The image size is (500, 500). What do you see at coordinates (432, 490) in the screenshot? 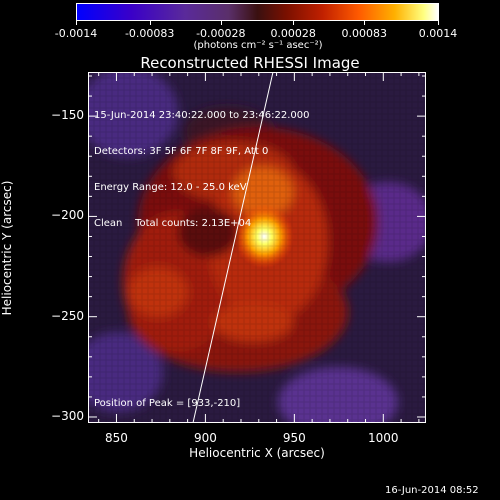
I see `footer-timestamp: 16-Jun-2014 08:52` at bounding box center [432, 490].